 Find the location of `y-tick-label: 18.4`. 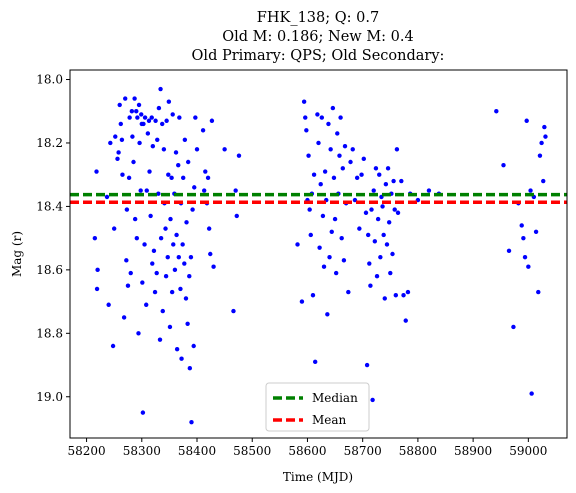

y-tick-label: 18.4 is located at coordinates (49, 206).